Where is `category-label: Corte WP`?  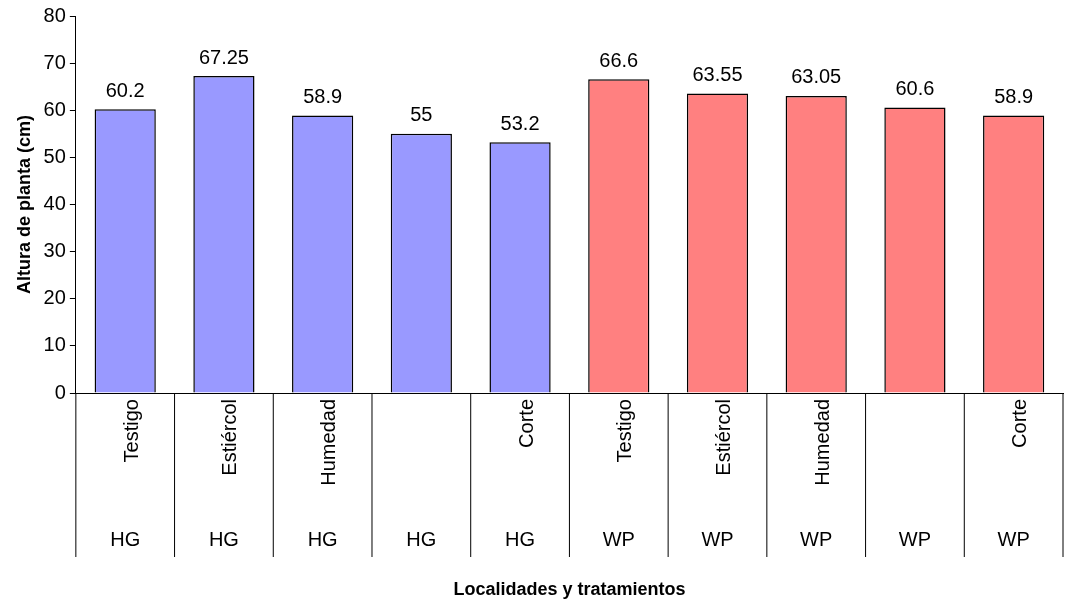 category-label: Corte WP is located at coordinates (1014, 474).